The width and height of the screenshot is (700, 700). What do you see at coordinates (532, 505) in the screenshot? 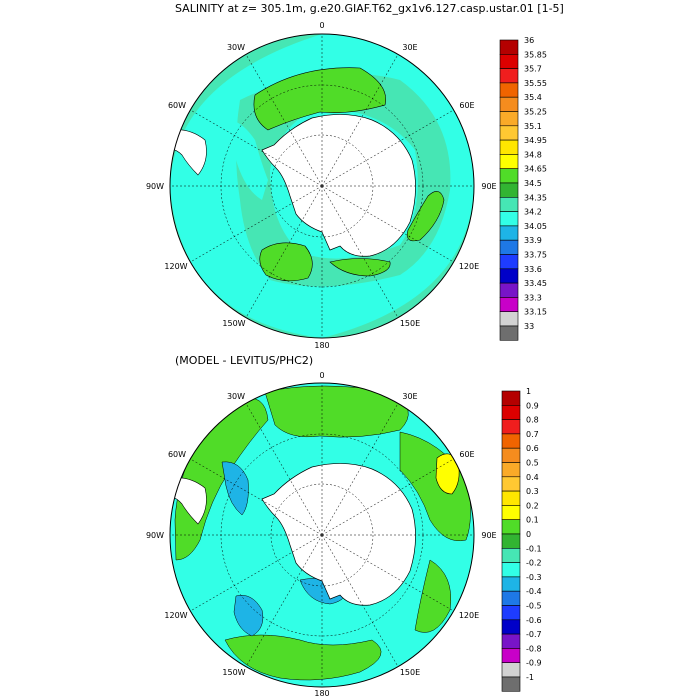
I see `p2-colorbar-label-8: 0.2` at bounding box center [532, 505].